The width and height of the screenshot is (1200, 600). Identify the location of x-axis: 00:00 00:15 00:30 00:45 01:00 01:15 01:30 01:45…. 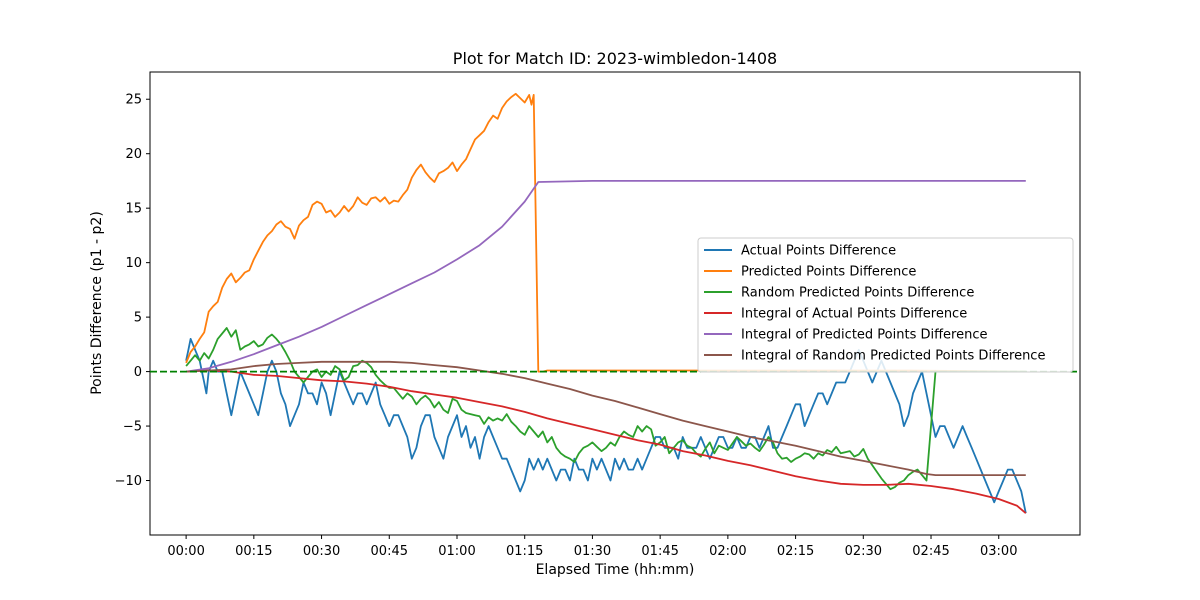
(592, 547).